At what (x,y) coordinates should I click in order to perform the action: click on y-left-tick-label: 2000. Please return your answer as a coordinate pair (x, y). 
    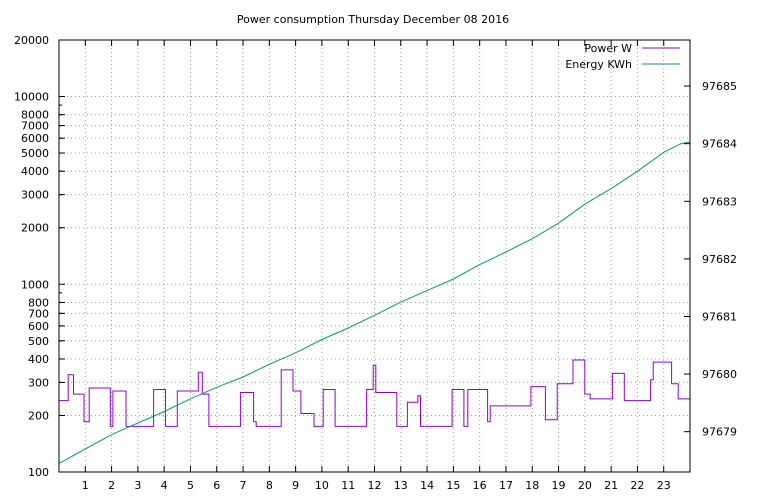
    Looking at the image, I should click on (35, 228).